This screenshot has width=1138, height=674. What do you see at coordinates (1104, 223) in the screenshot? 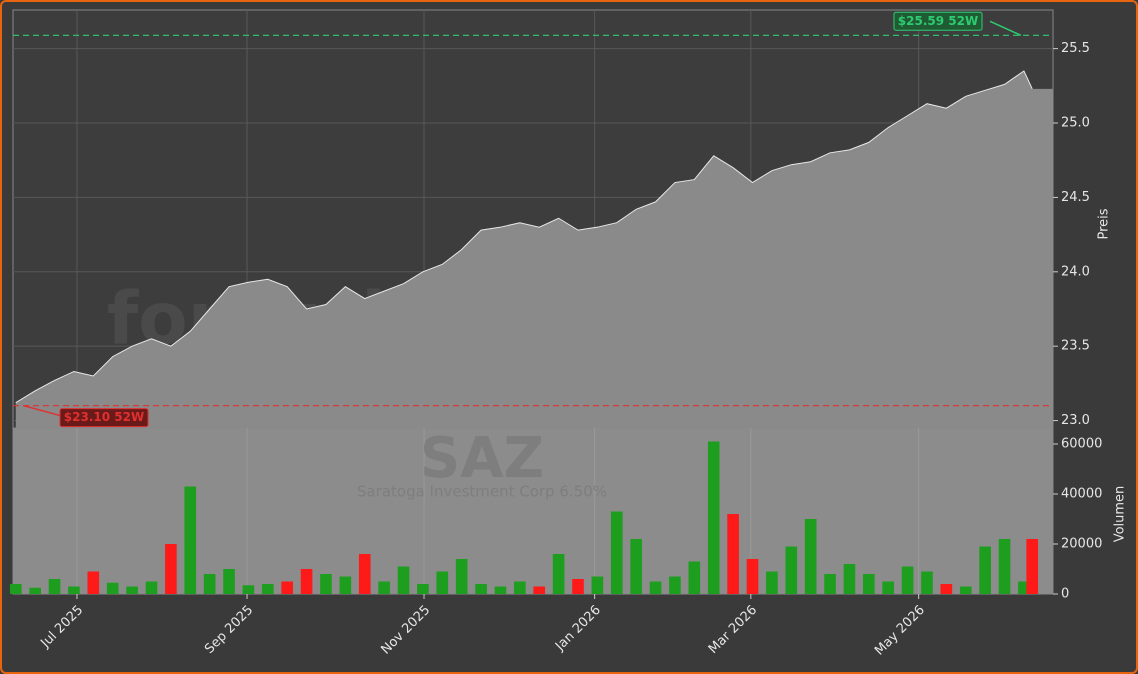
I see `y-axis-label: Preis` at bounding box center [1104, 223].